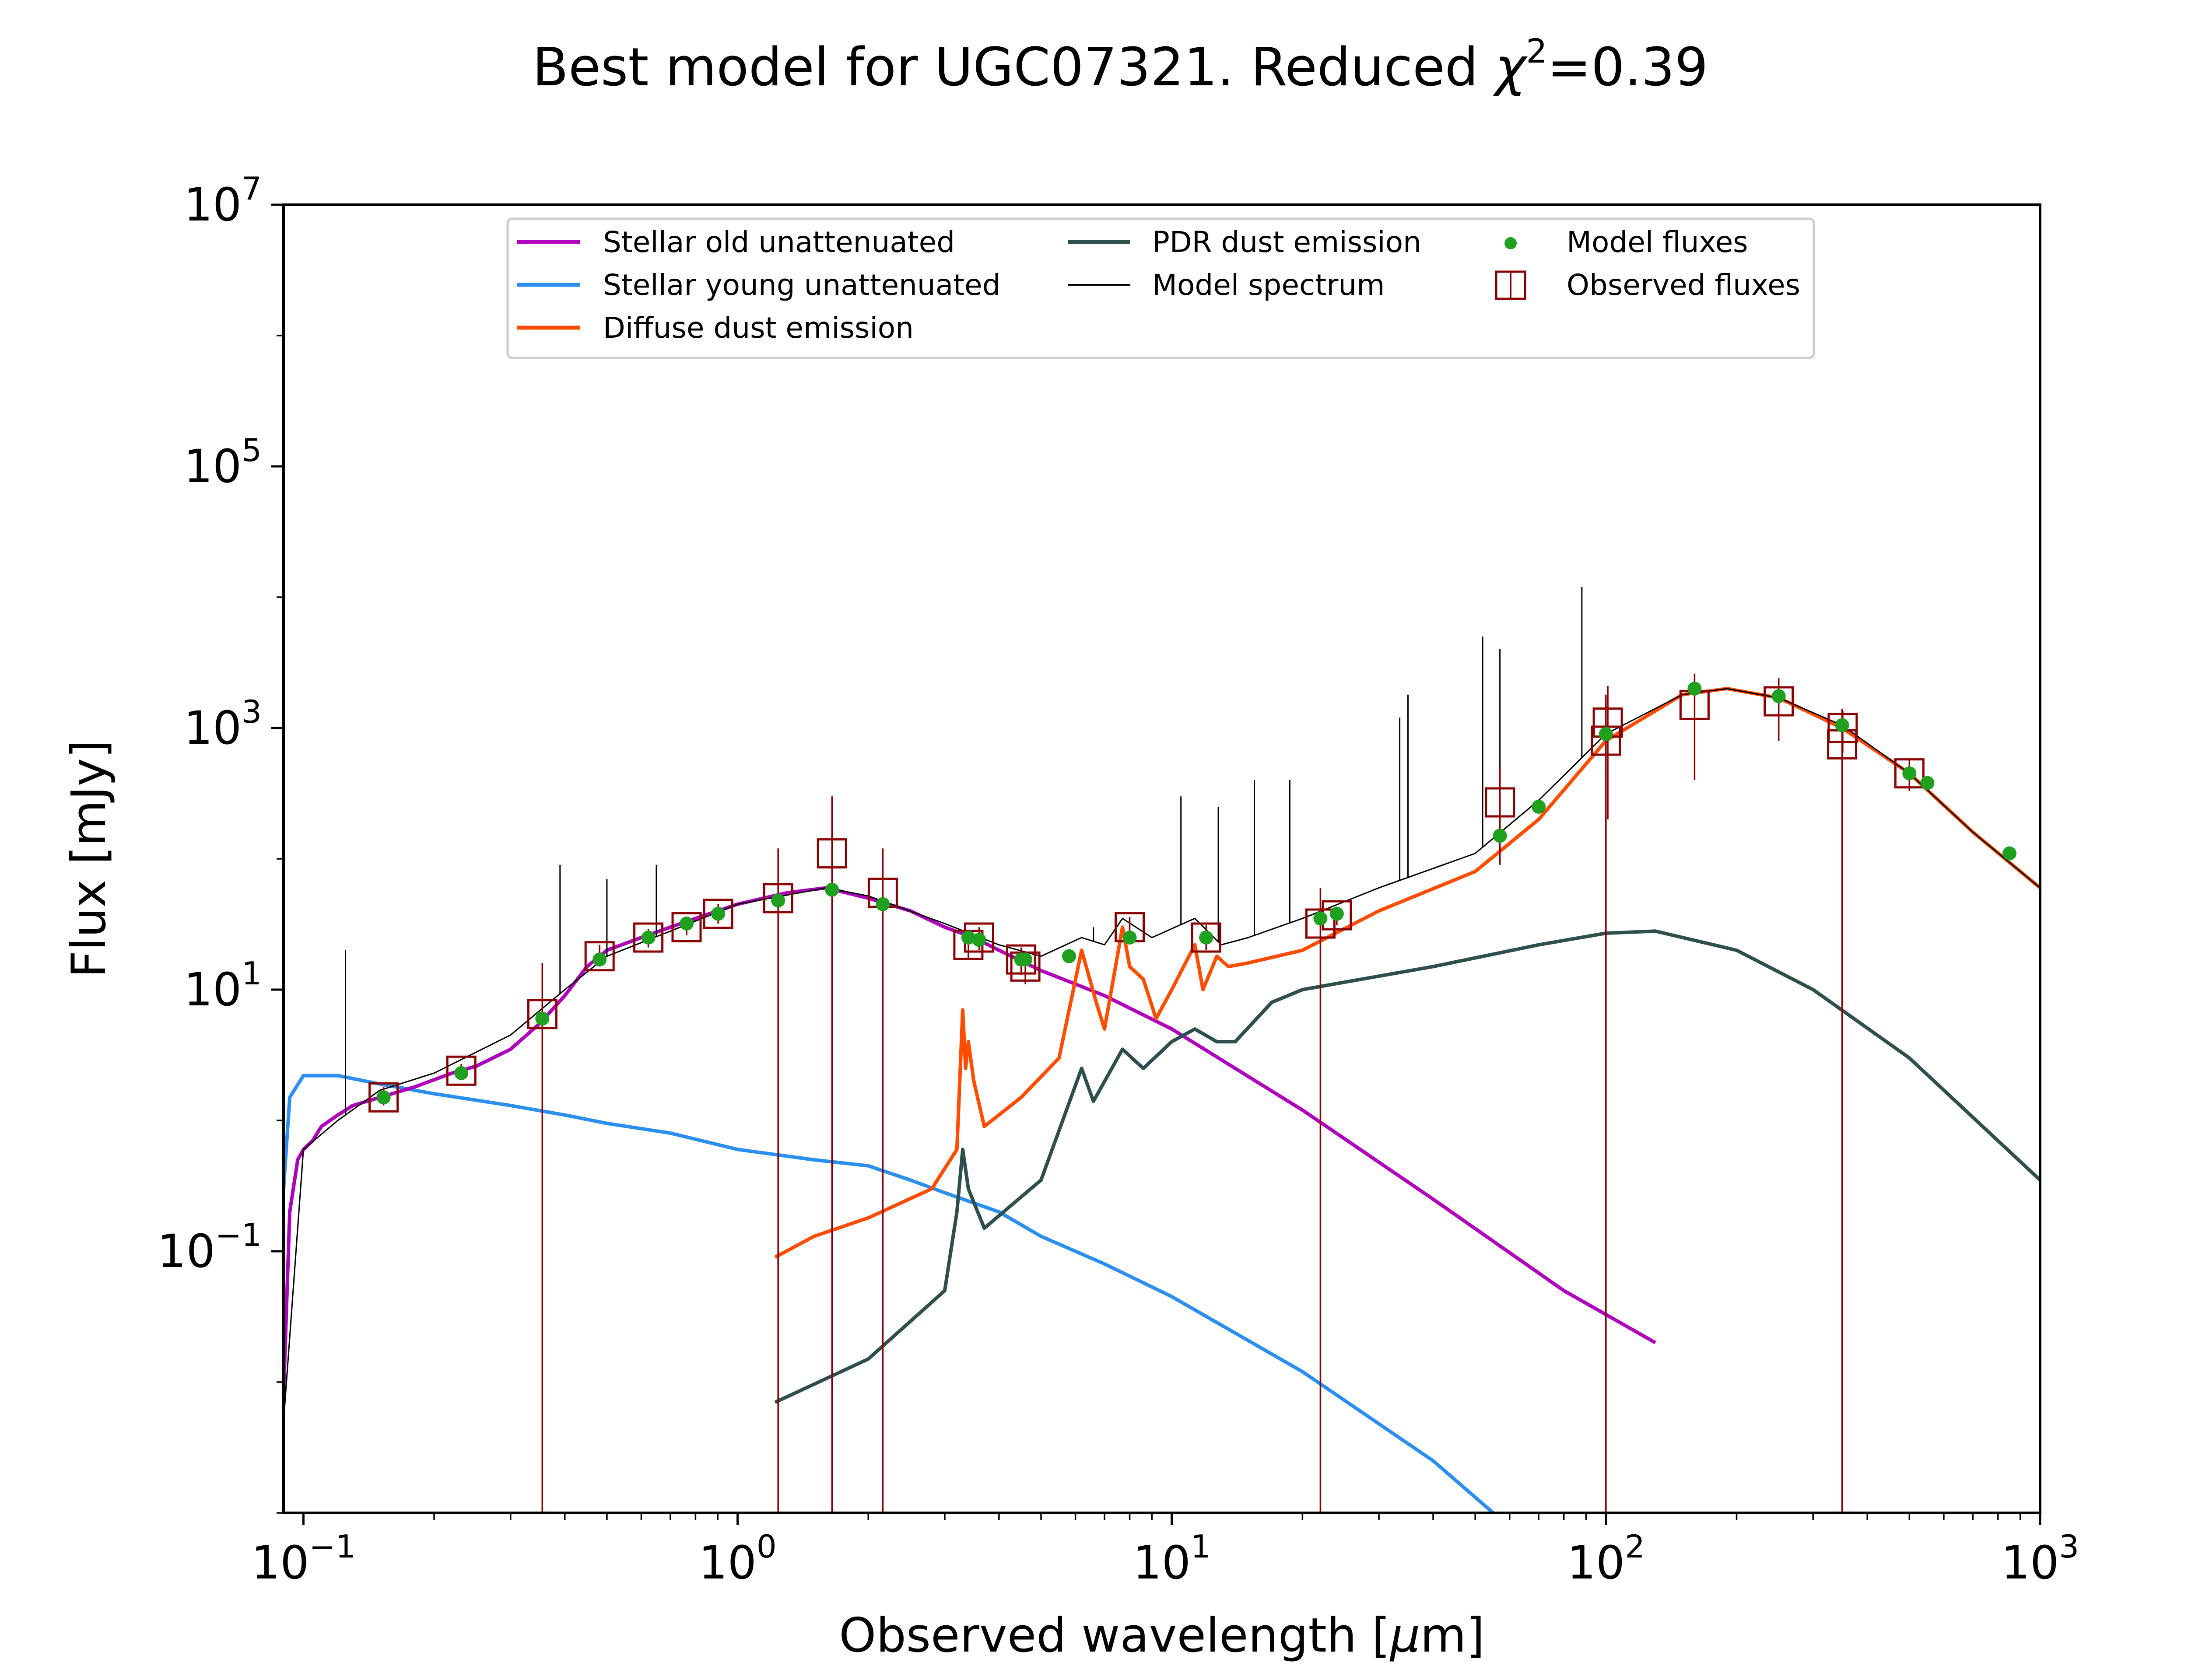  I want to click on y-tick-label: 10¹, so click(223, 985).